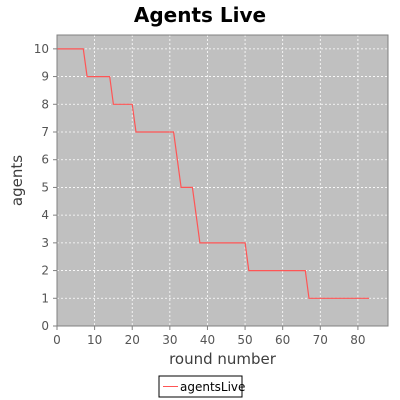  I want to click on y-tick-label: 2, so click(45, 271).